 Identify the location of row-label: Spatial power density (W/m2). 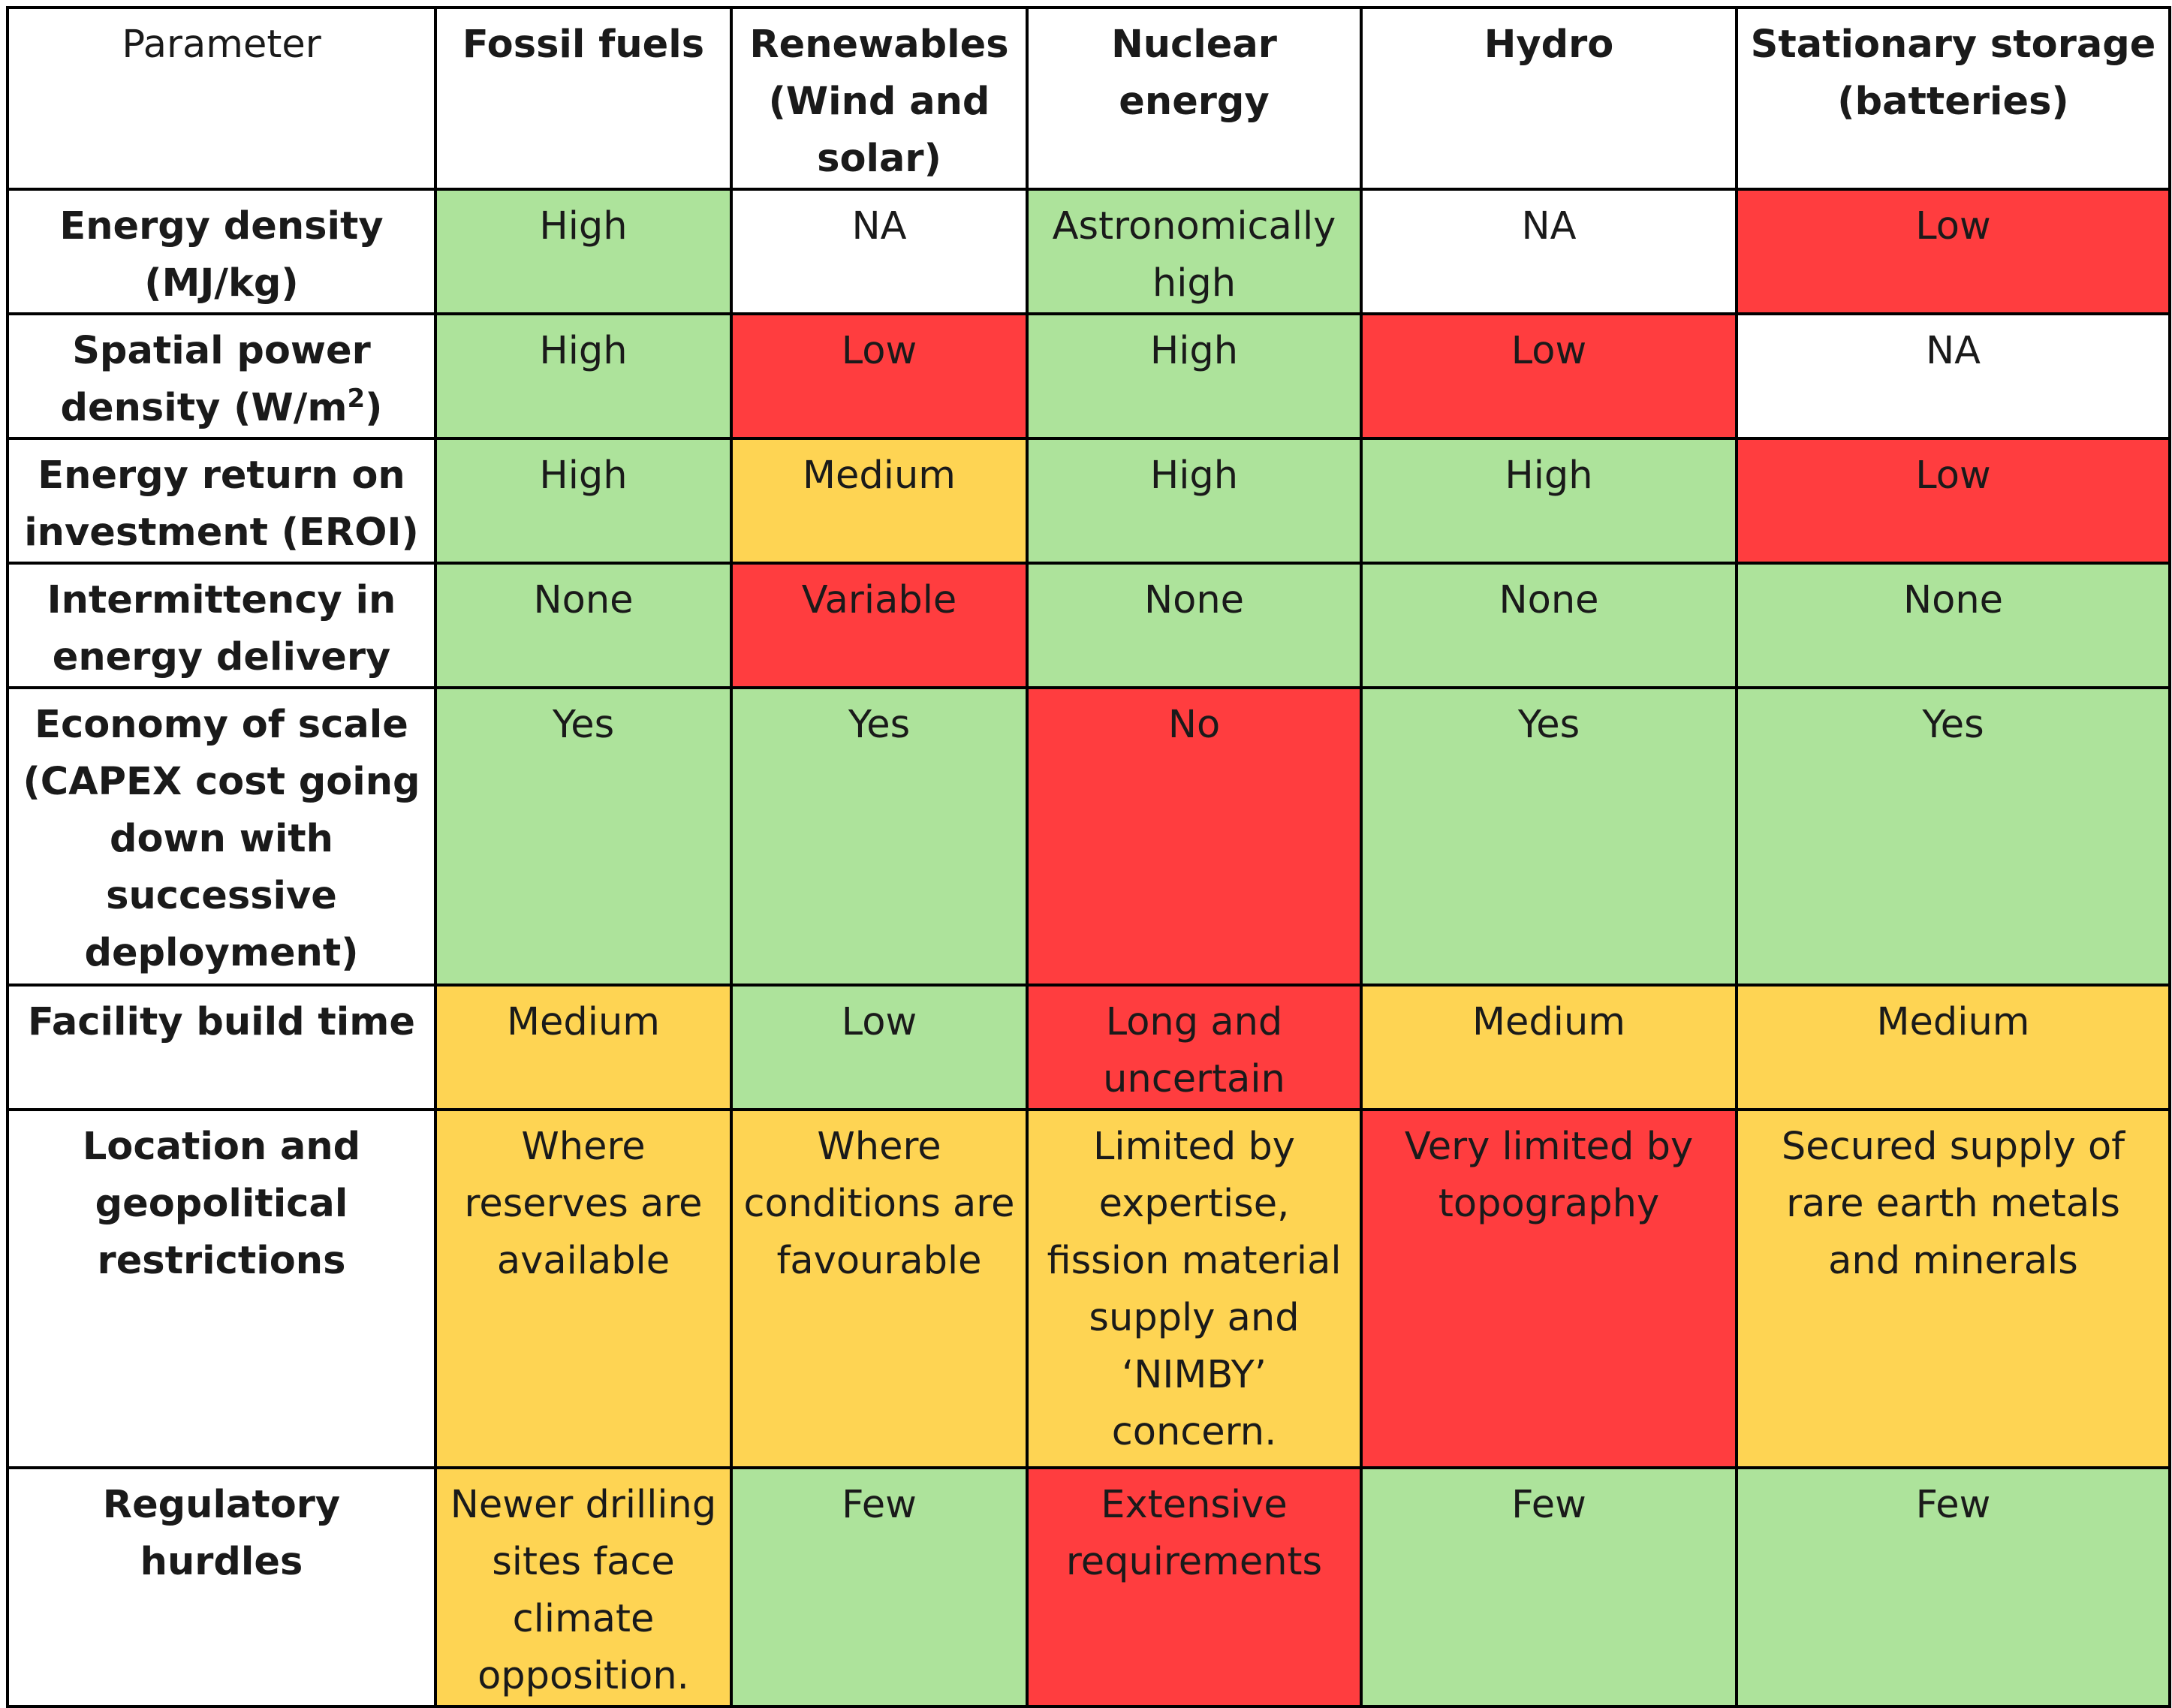
(222, 376).